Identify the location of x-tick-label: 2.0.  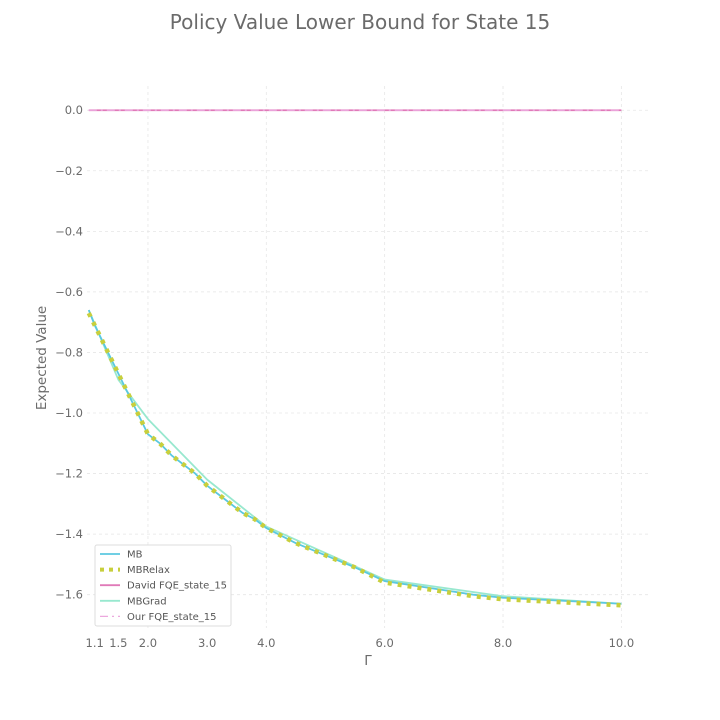
(148, 643).